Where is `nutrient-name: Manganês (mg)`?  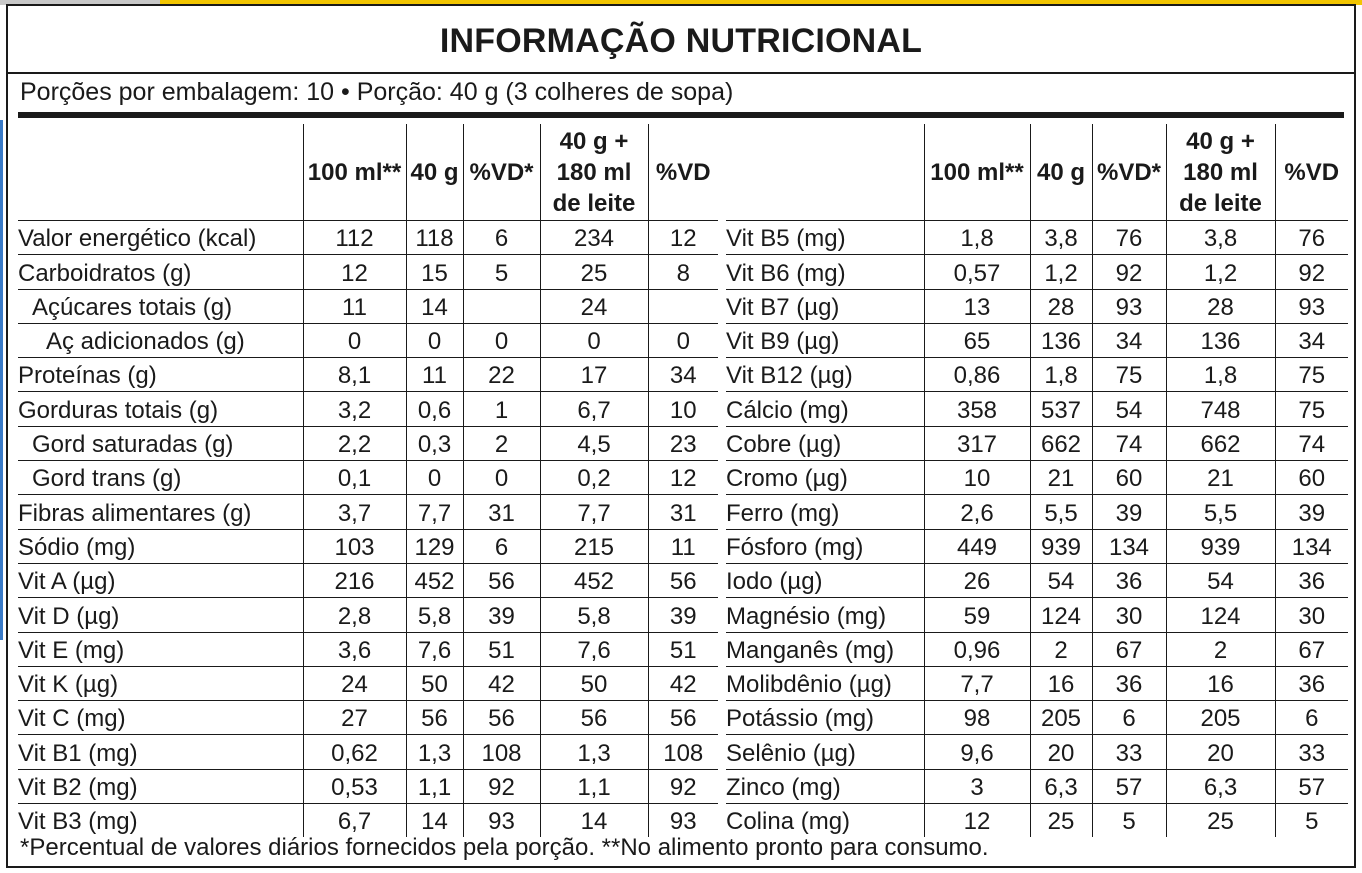 nutrient-name: Manganês (mg) is located at coordinates (825, 649).